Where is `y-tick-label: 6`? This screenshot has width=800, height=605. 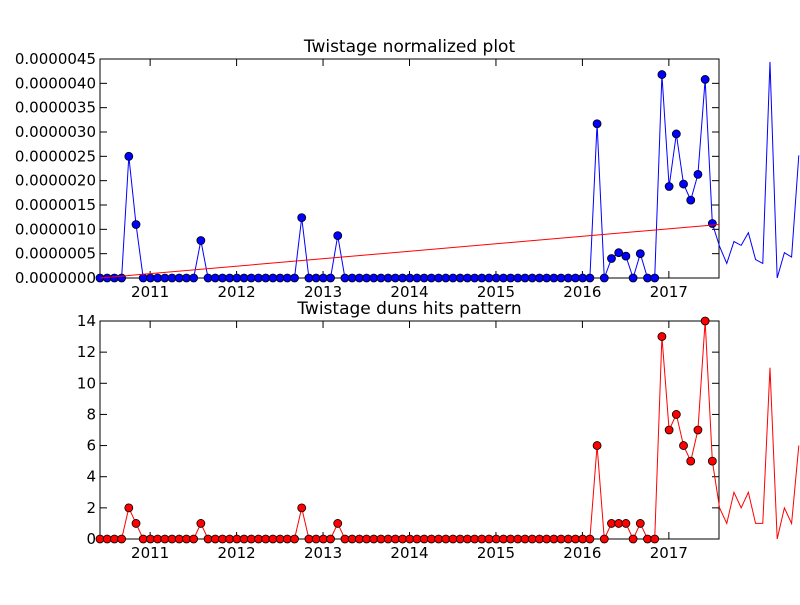
y-tick-label: 6 is located at coordinates (91, 446).